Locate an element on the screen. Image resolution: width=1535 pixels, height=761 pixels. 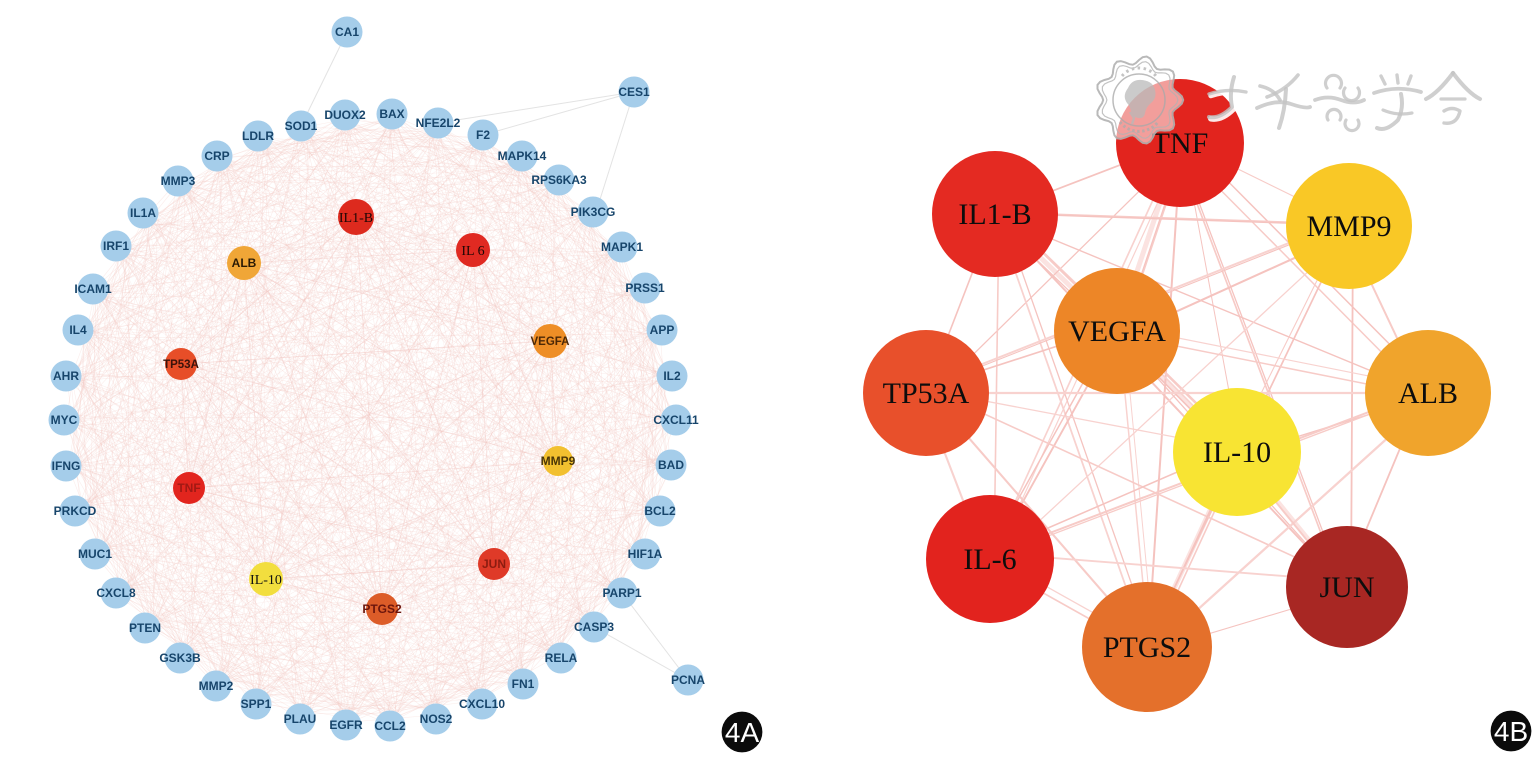
svg-text: F2 is located at coordinates (483, 135).